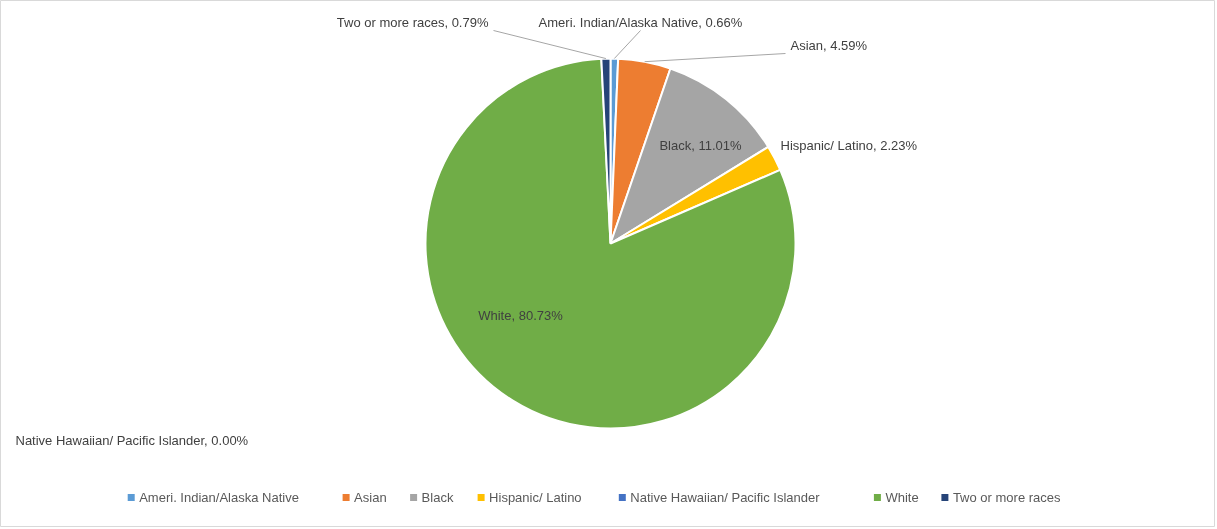 The width and height of the screenshot is (1217, 529). I want to click on data-label: Hispanic/ Latino, 2.23%, so click(849, 145).